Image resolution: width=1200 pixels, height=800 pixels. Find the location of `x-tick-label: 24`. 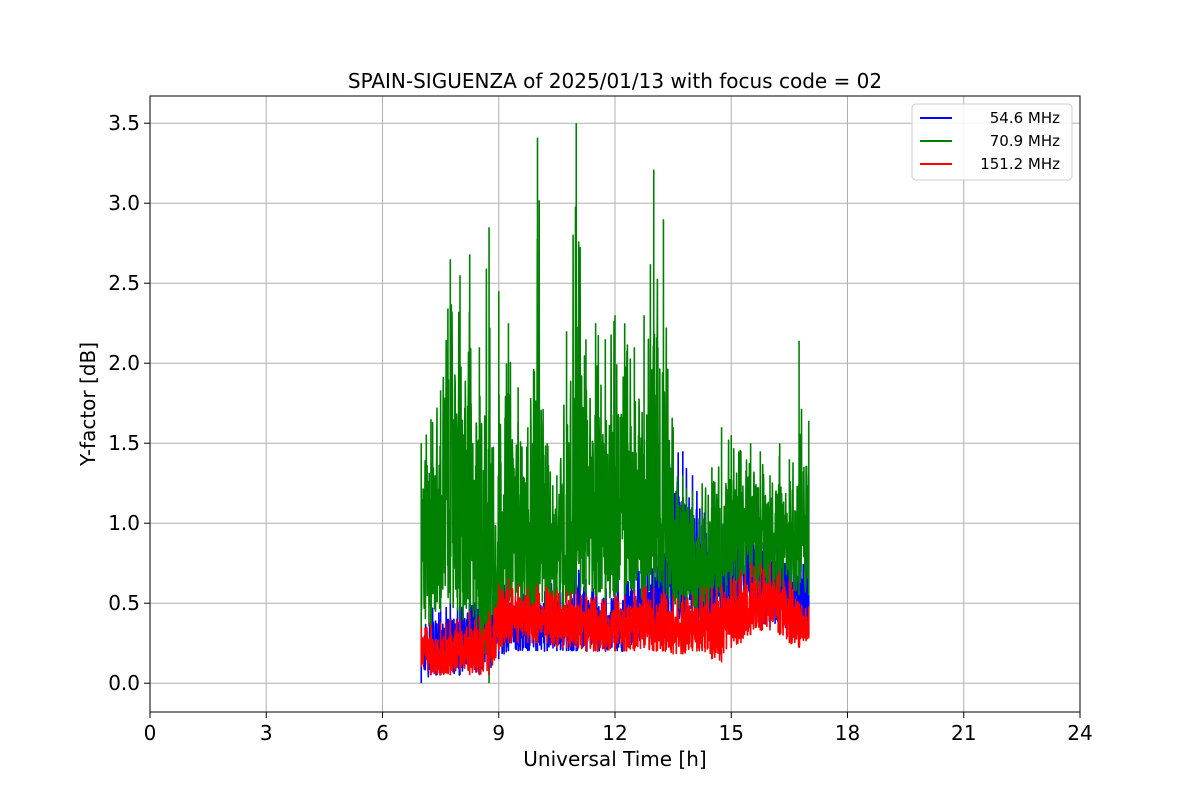

x-tick-label: 24 is located at coordinates (1079, 733).